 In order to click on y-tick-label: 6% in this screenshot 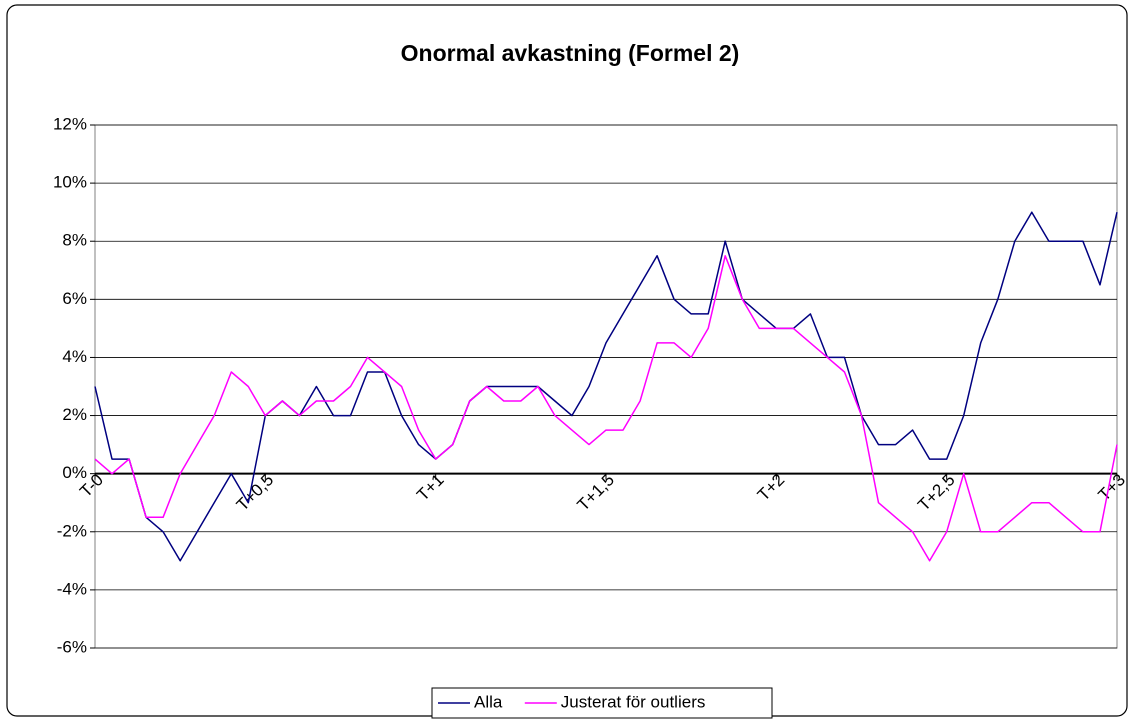, I will do `click(74, 298)`.